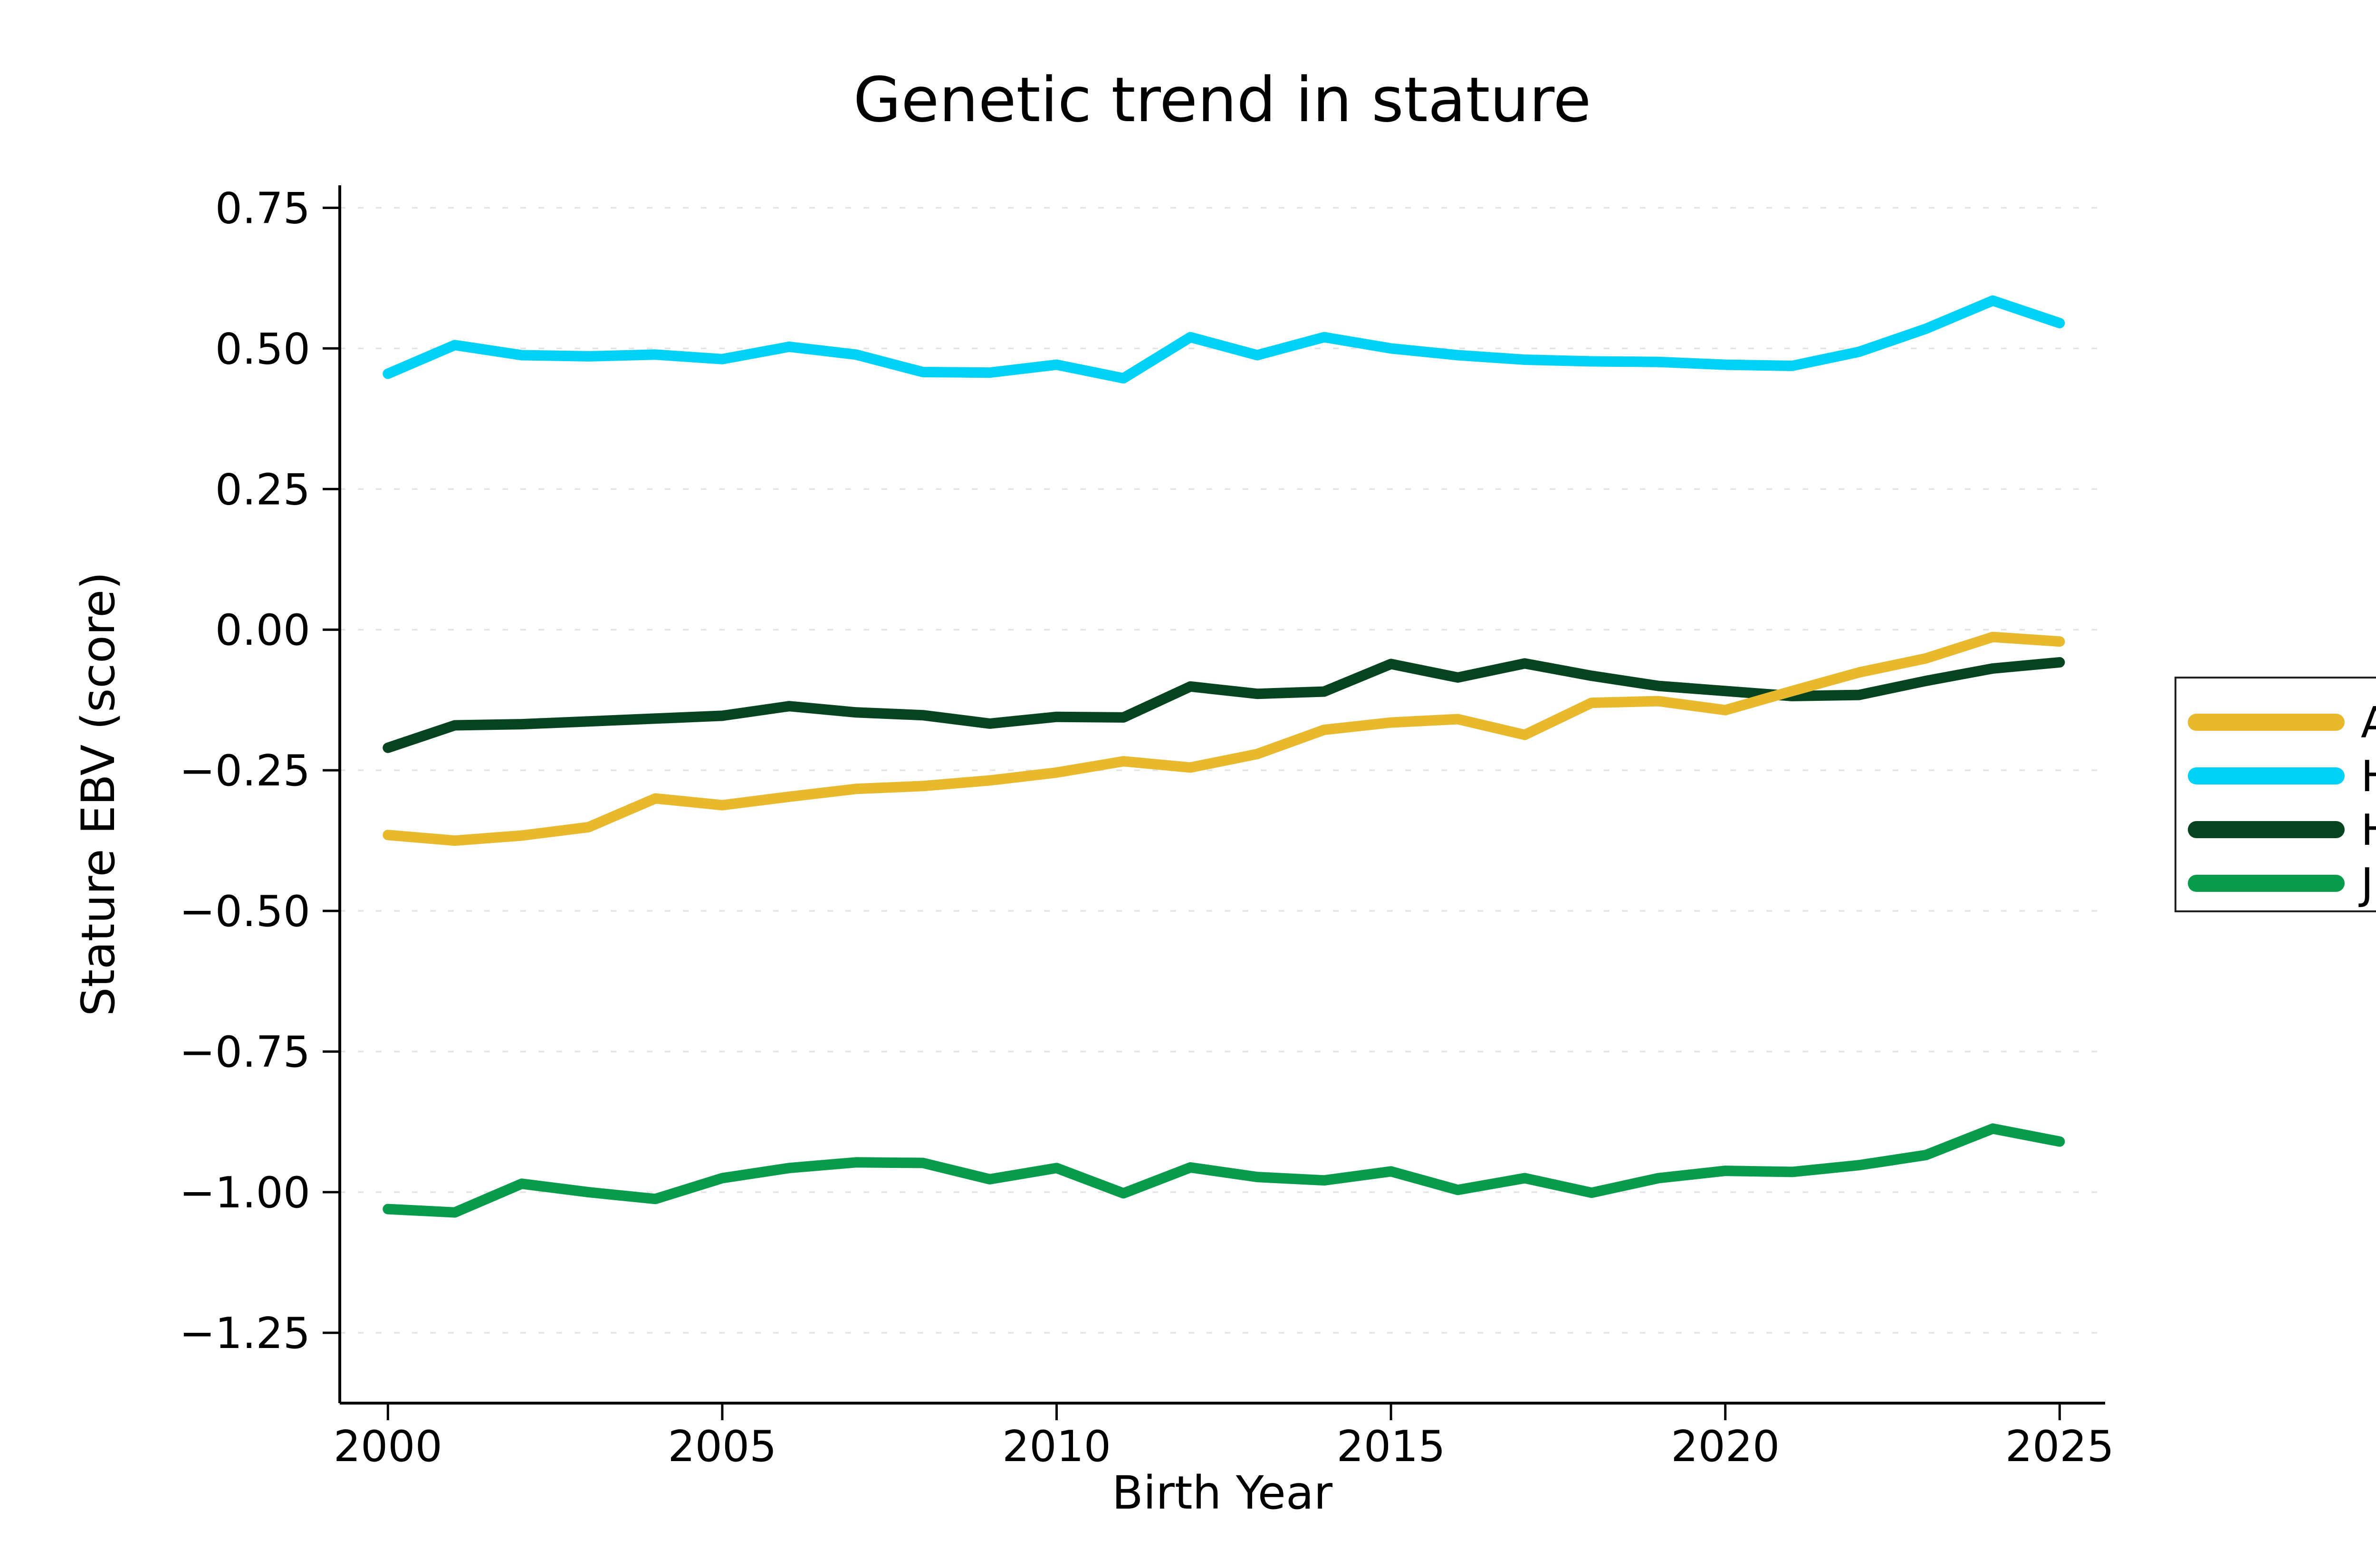 The width and height of the screenshot is (2376, 1568). I want to click on y-axis-title: Stature EBV (score), so click(98, 794).